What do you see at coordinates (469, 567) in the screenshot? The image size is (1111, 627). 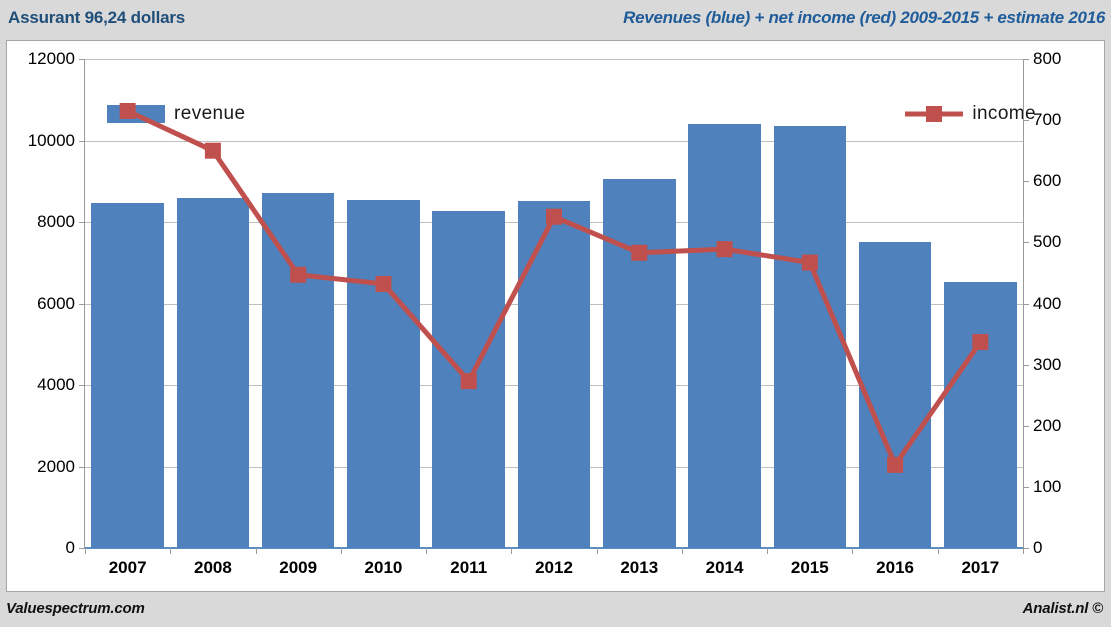 I see `x-tick-label-2011: 2011` at bounding box center [469, 567].